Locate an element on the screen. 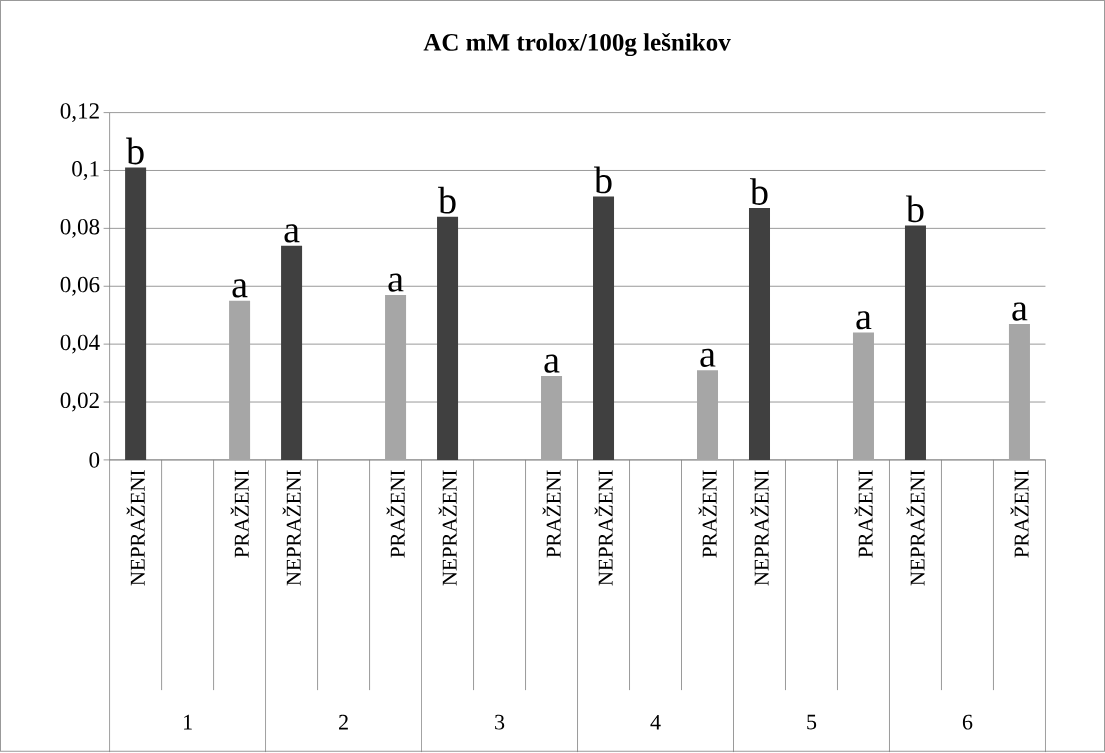 This screenshot has height=753, width=1105. y-tick-label: 0,06 is located at coordinates (80, 286).